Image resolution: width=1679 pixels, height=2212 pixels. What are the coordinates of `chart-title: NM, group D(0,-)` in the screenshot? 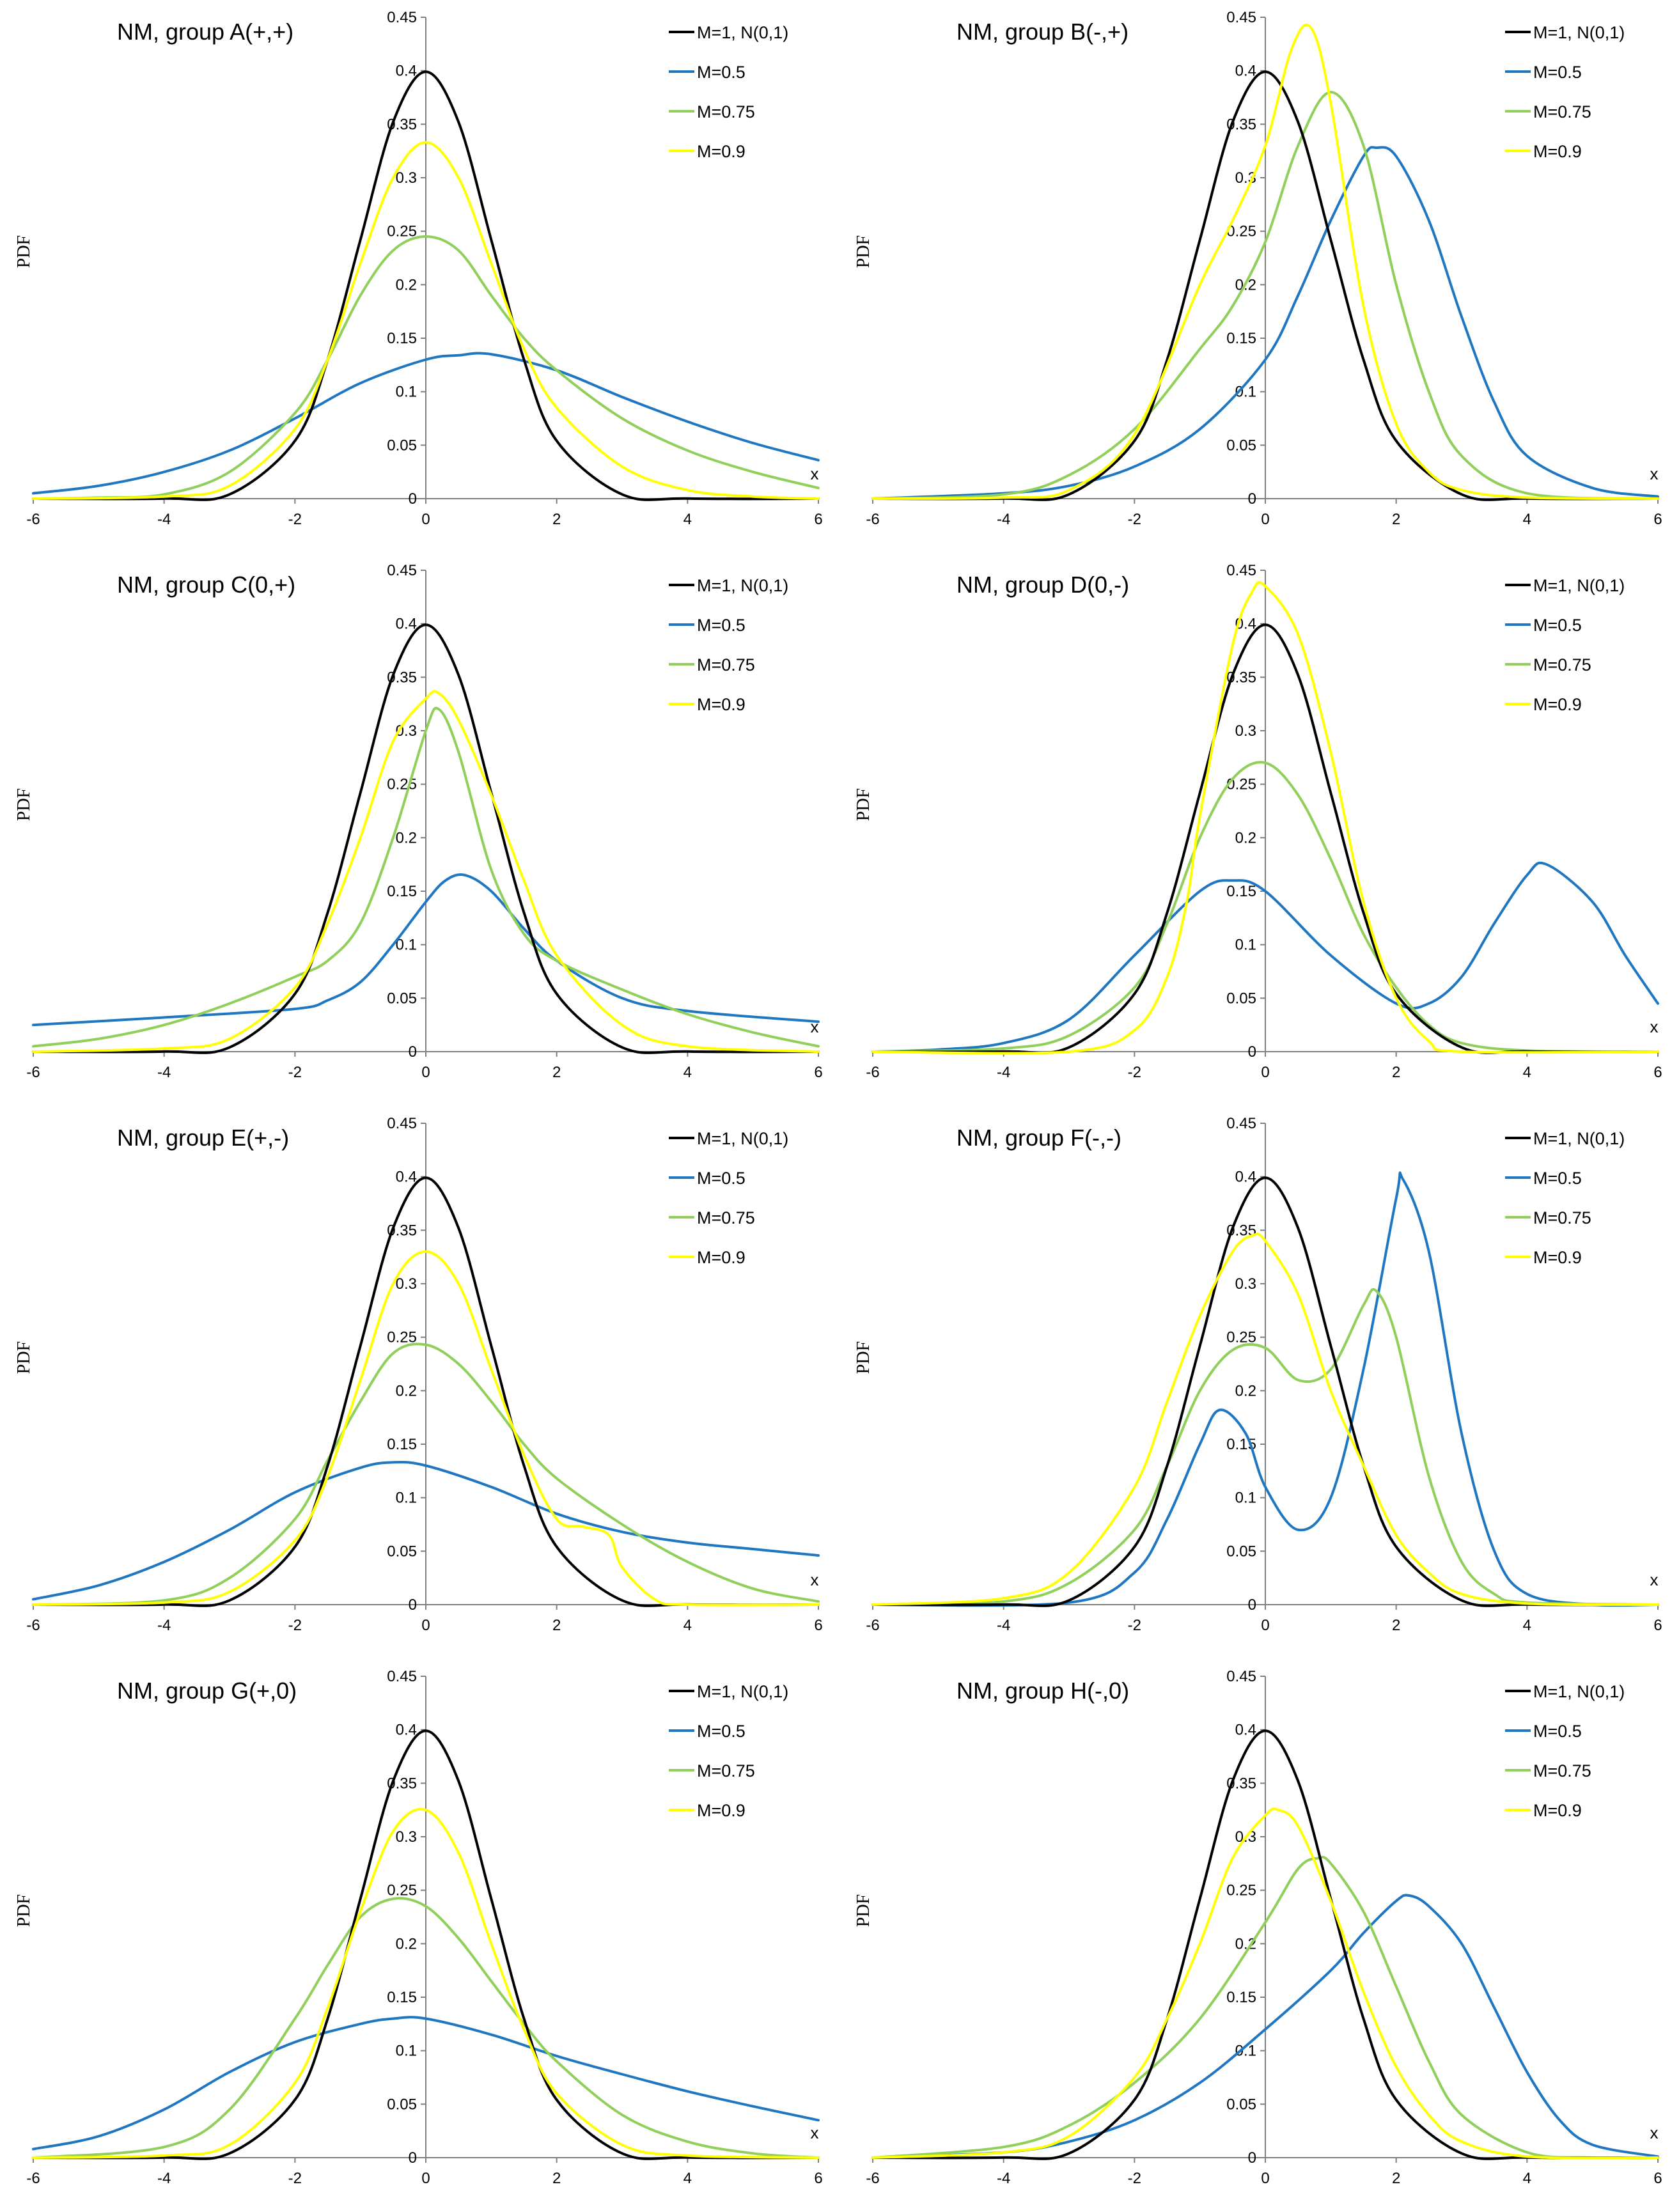 It's located at (1043, 585).